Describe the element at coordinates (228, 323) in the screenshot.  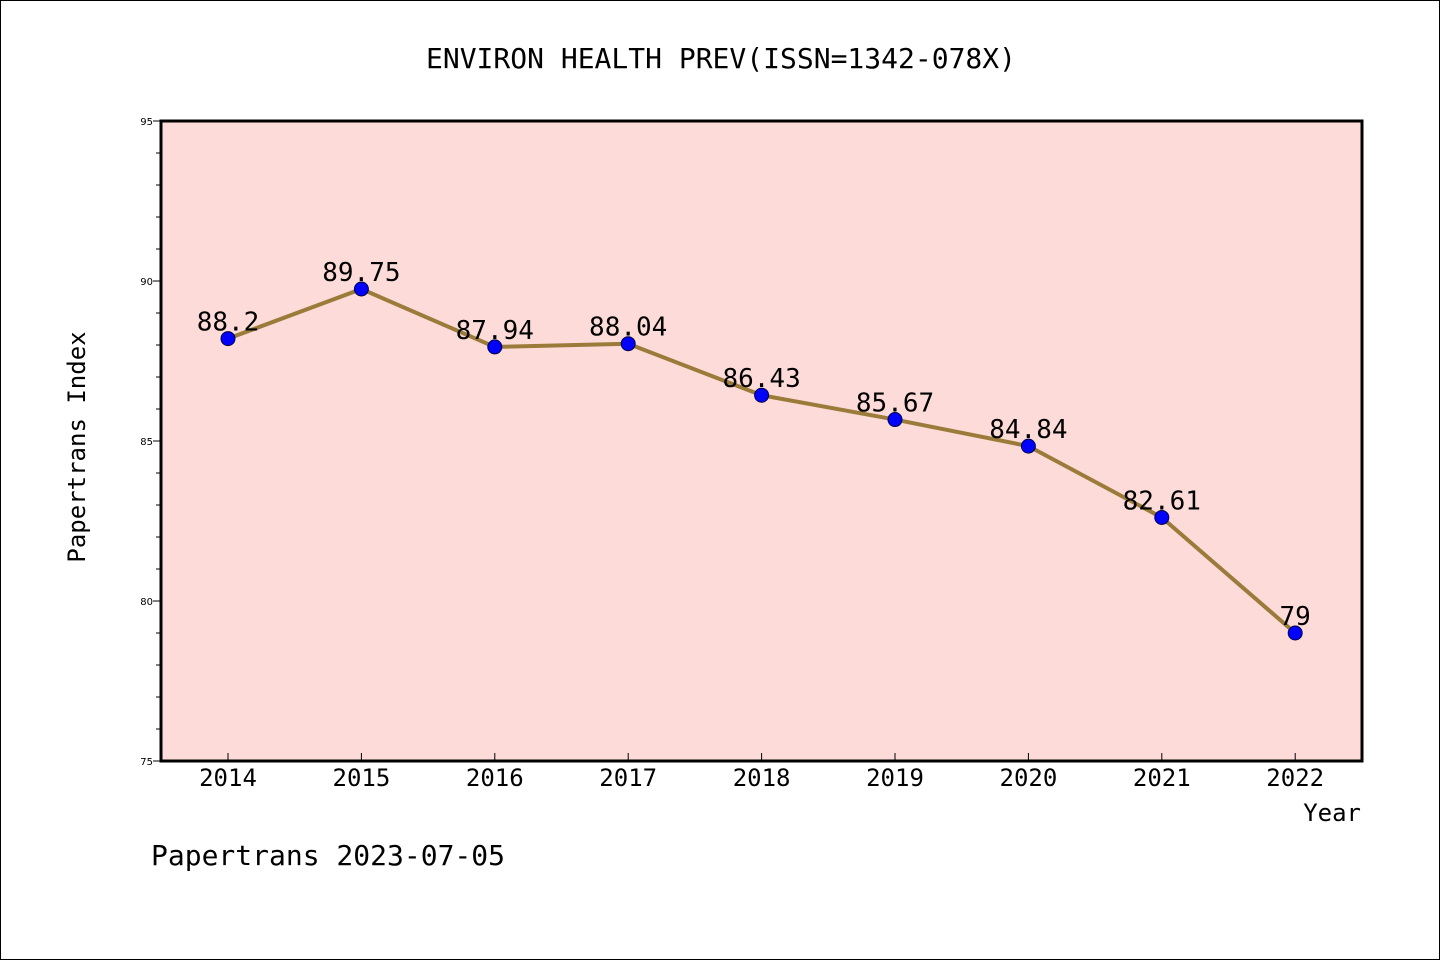
I see `data-label: 88.2` at that location.